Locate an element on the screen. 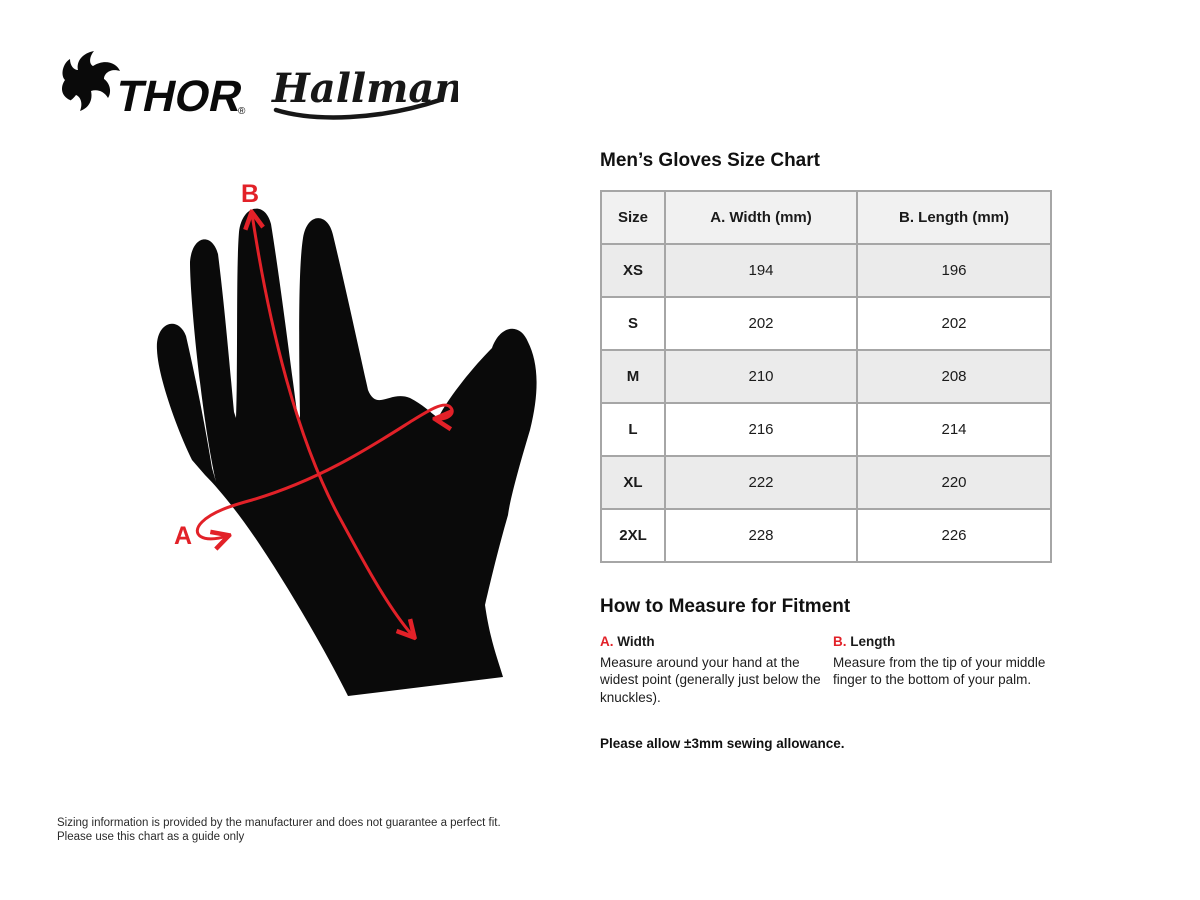 The image size is (1200, 900). table-row: M 210 208 is located at coordinates (826, 376).